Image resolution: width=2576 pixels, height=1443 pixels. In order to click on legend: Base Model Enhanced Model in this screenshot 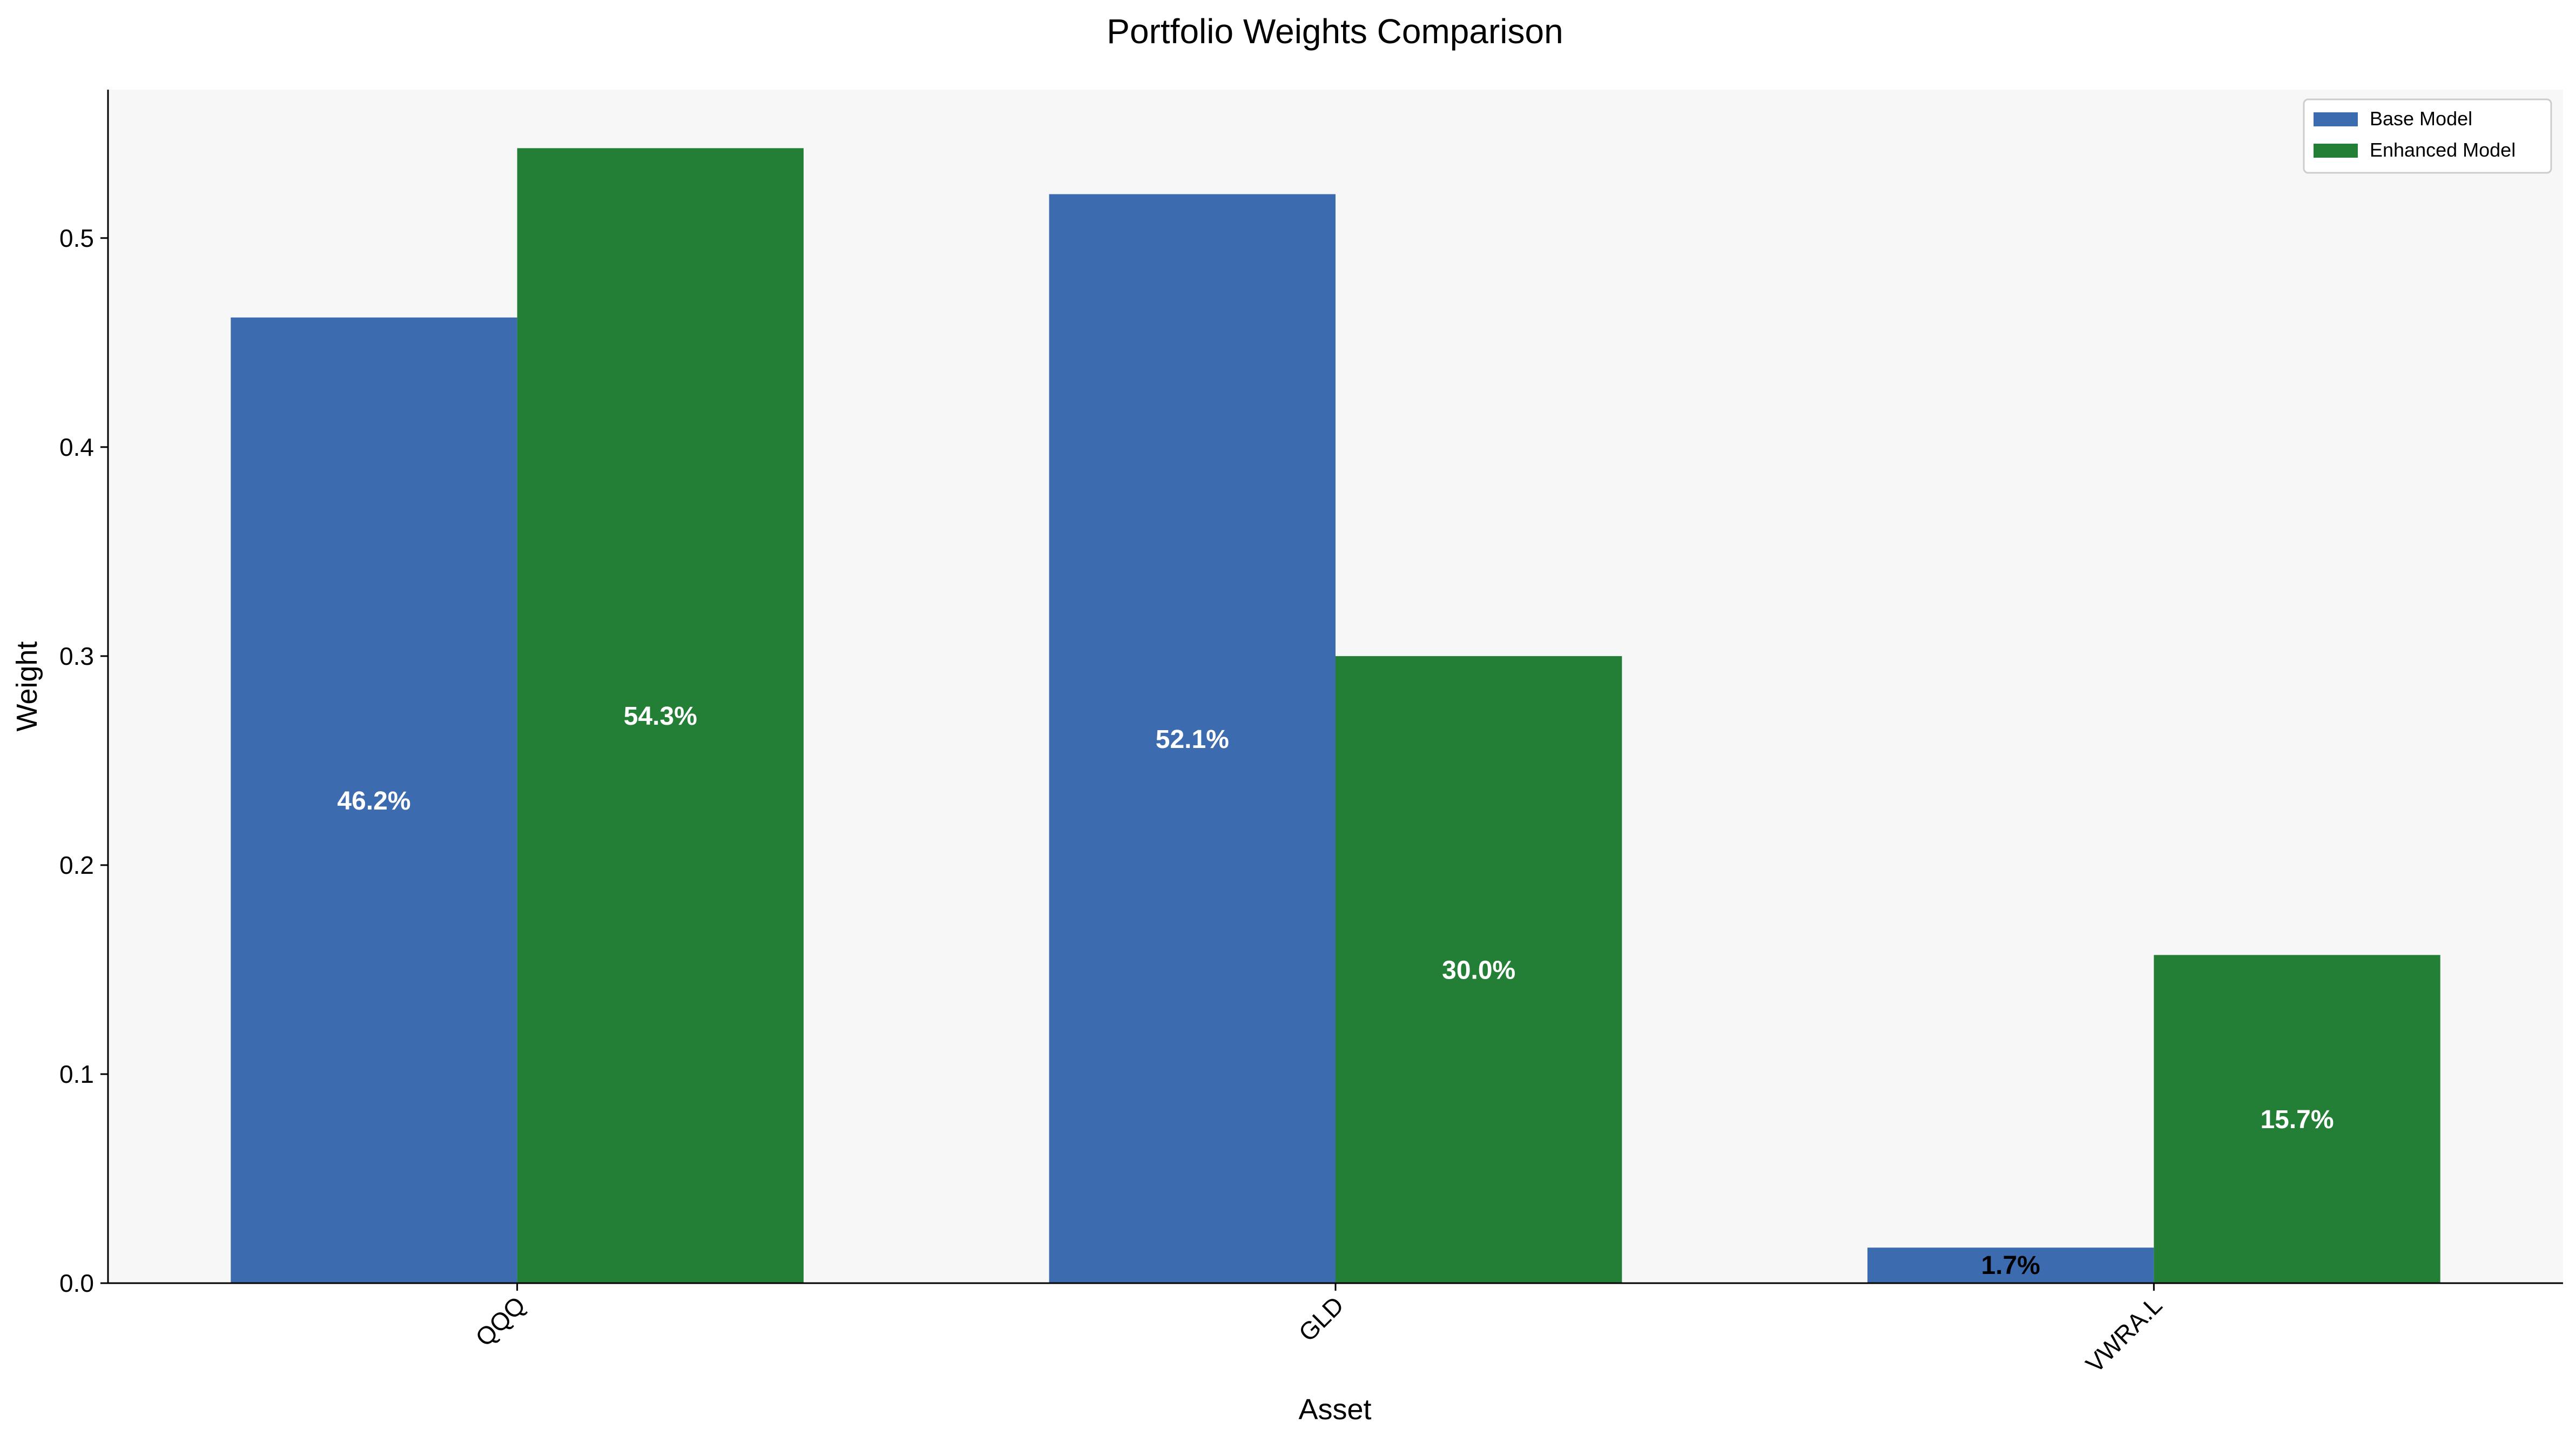, I will do `click(2427, 136)`.